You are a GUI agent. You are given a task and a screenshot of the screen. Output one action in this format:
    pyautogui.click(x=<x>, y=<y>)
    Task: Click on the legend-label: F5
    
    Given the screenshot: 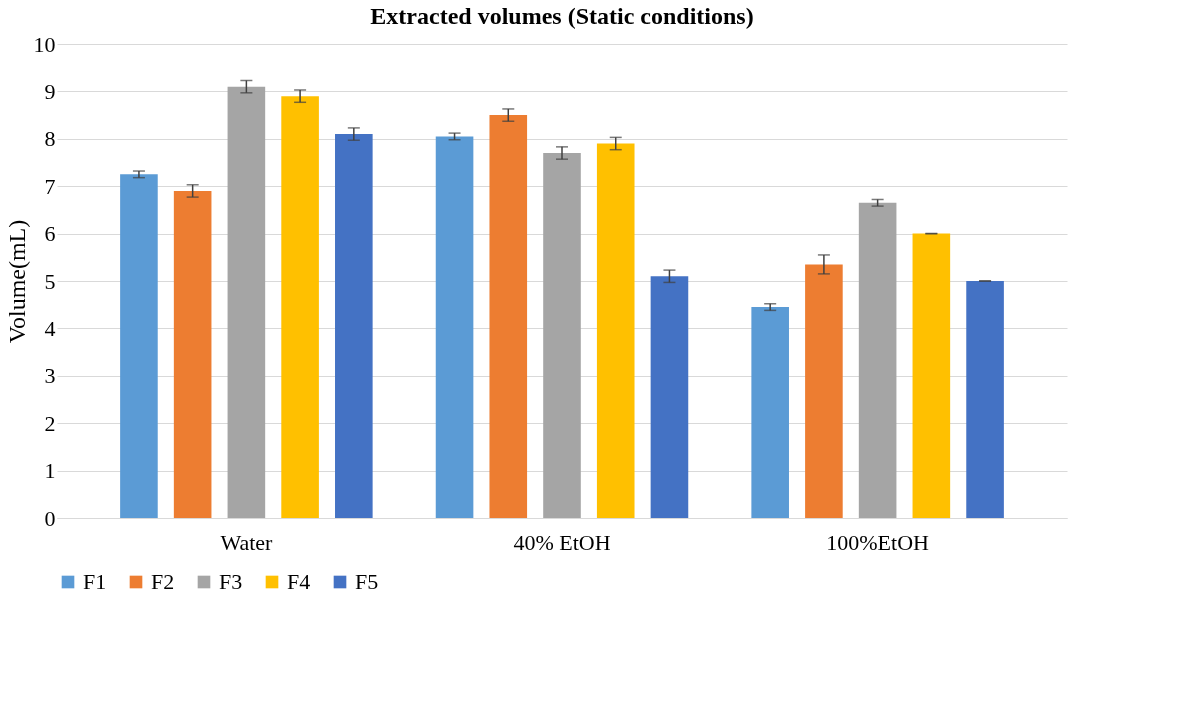 What is the action you would take?
    pyautogui.click(x=367, y=581)
    